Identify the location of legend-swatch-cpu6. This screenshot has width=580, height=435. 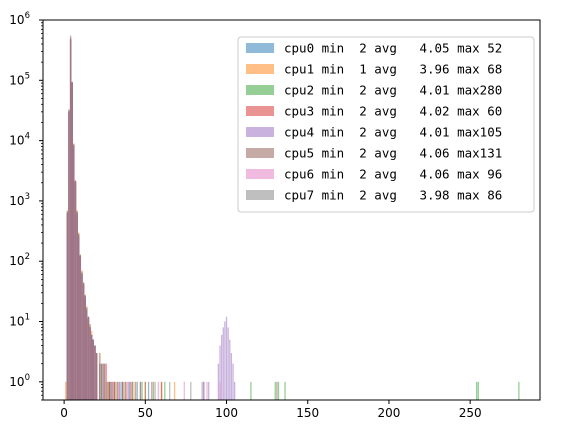
(260, 174).